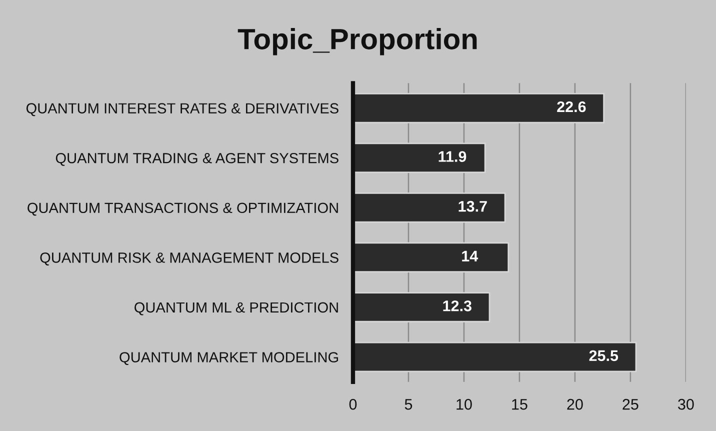 This screenshot has height=431, width=716. What do you see at coordinates (603, 356) in the screenshot?
I see `data-label: 25.5` at bounding box center [603, 356].